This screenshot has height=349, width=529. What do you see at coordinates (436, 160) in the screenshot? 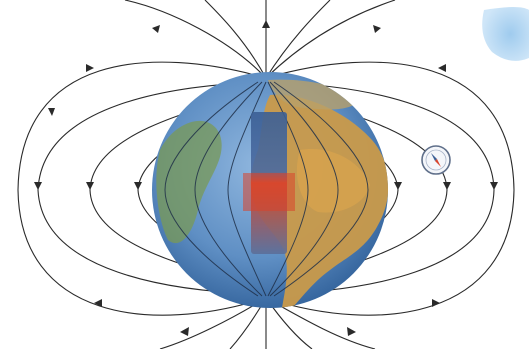
I see `compass-icon` at bounding box center [436, 160].